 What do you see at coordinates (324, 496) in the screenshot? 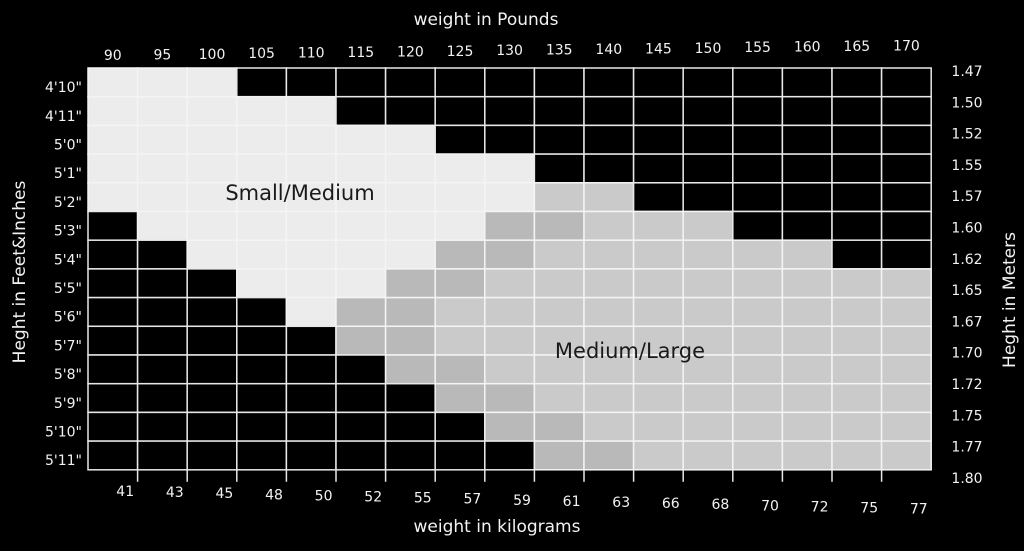
I see `kilogram-label: 50` at bounding box center [324, 496].